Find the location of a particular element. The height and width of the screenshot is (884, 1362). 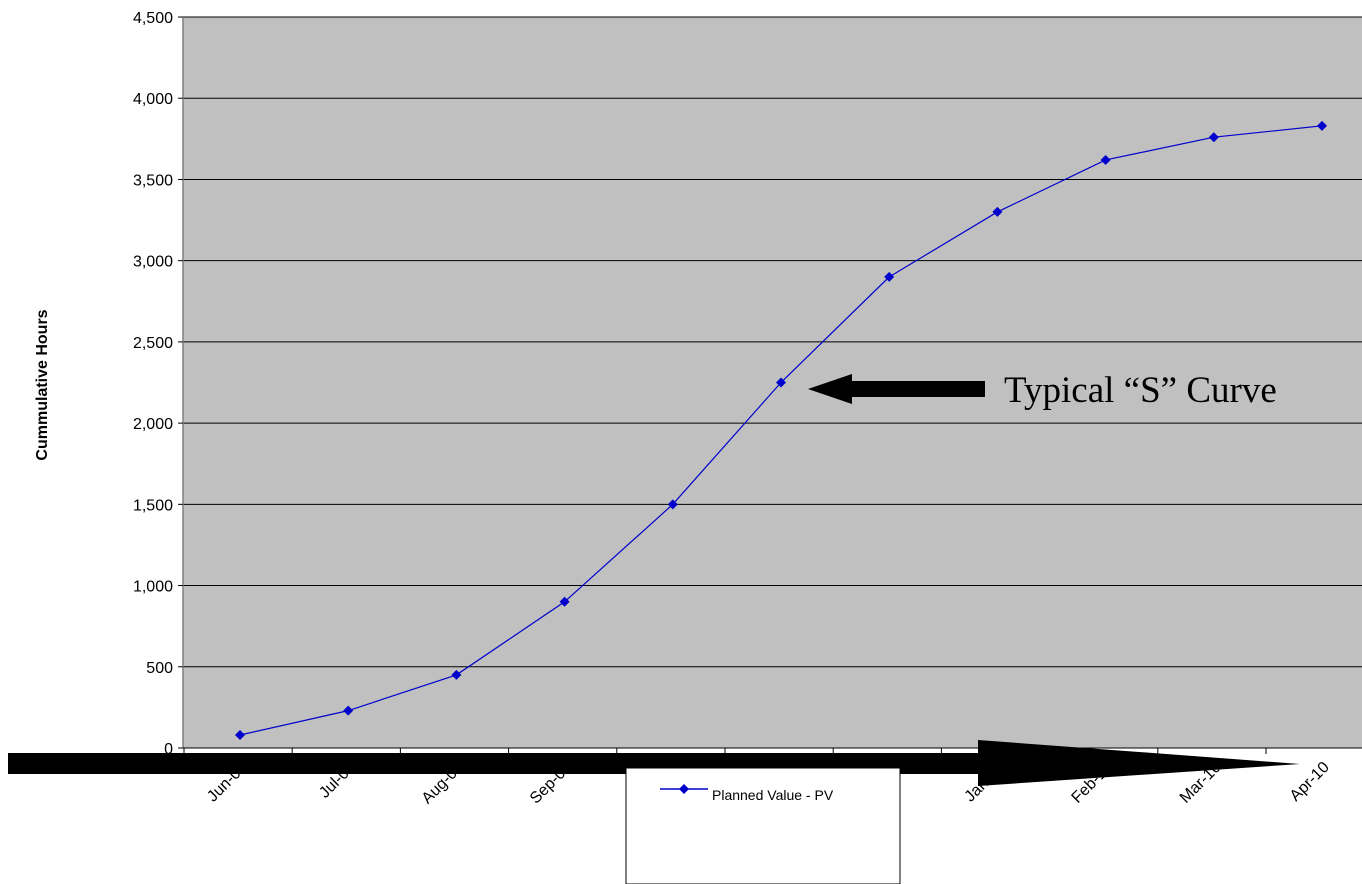

y-tick-label: 4,500 is located at coordinates (153, 18).